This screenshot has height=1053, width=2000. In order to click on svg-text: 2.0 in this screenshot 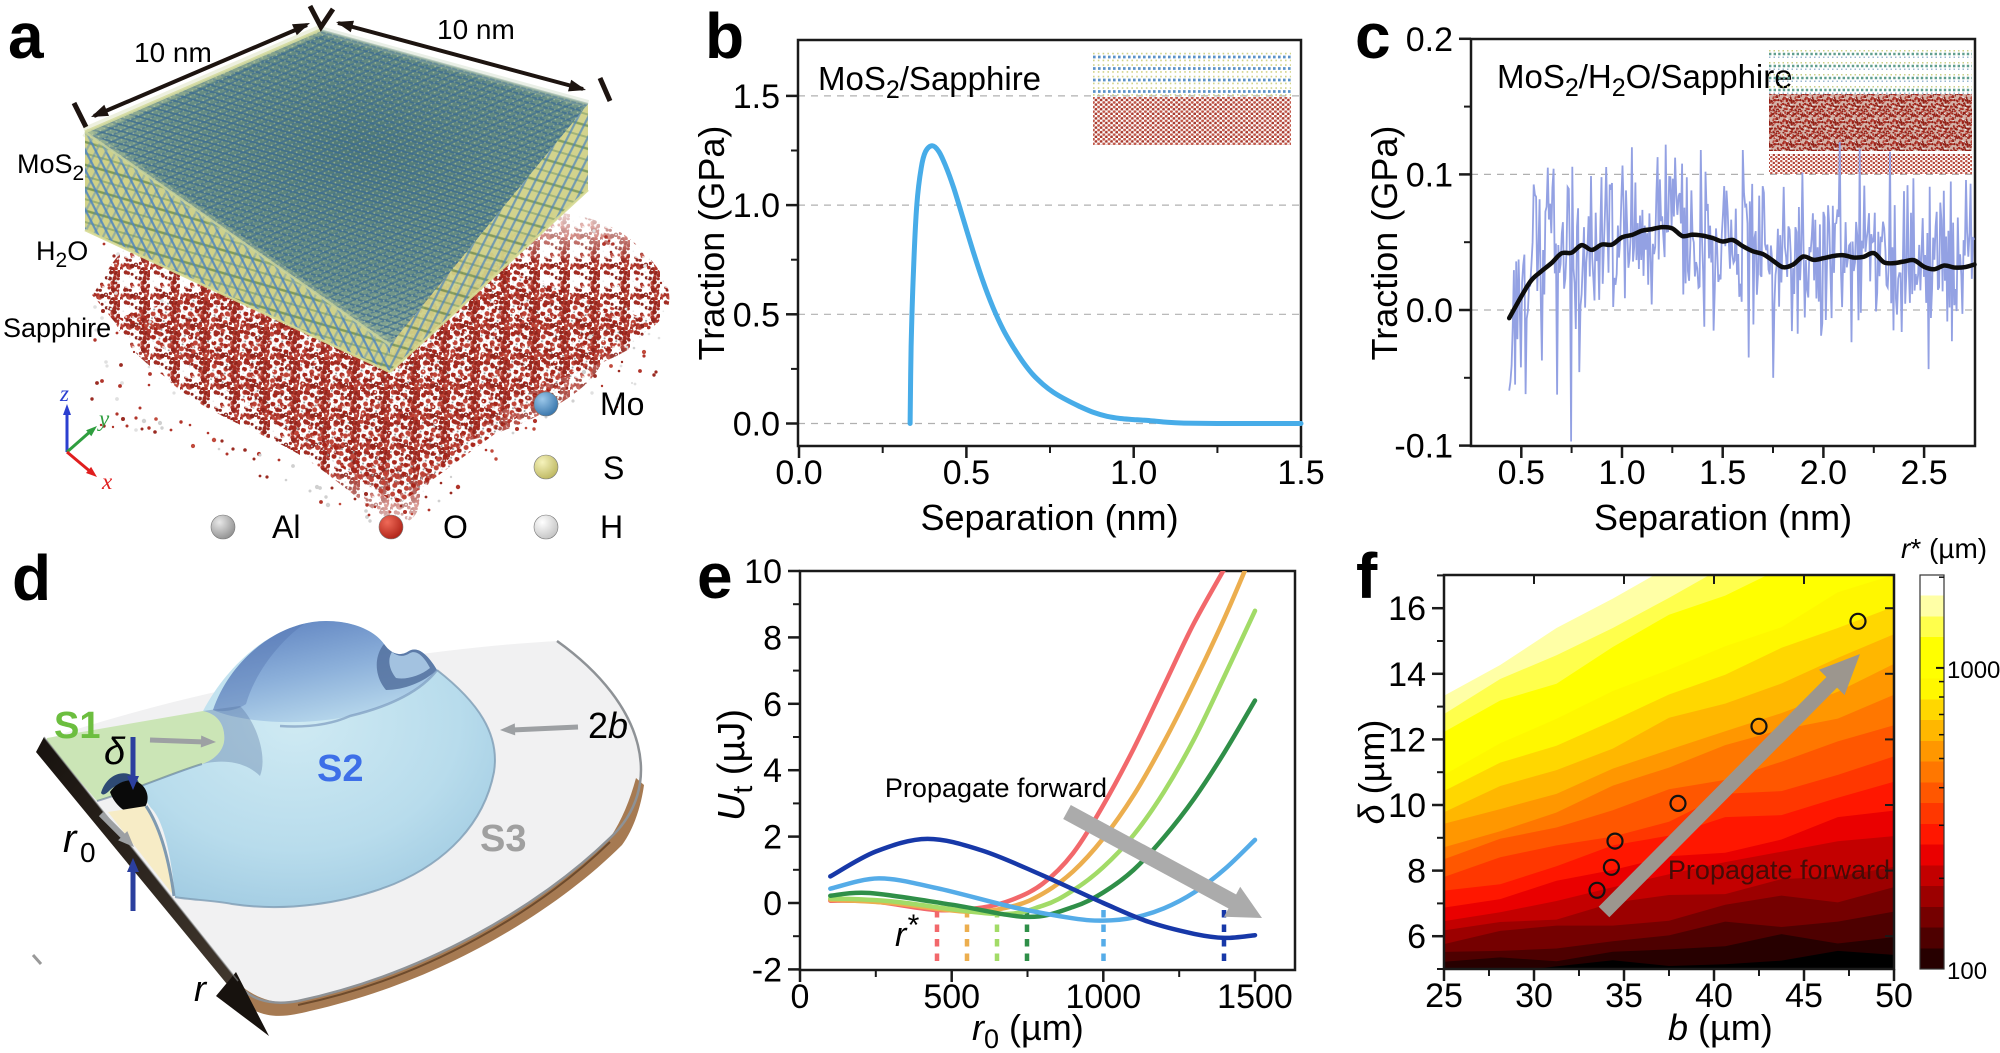, I will do `click(1823, 473)`.